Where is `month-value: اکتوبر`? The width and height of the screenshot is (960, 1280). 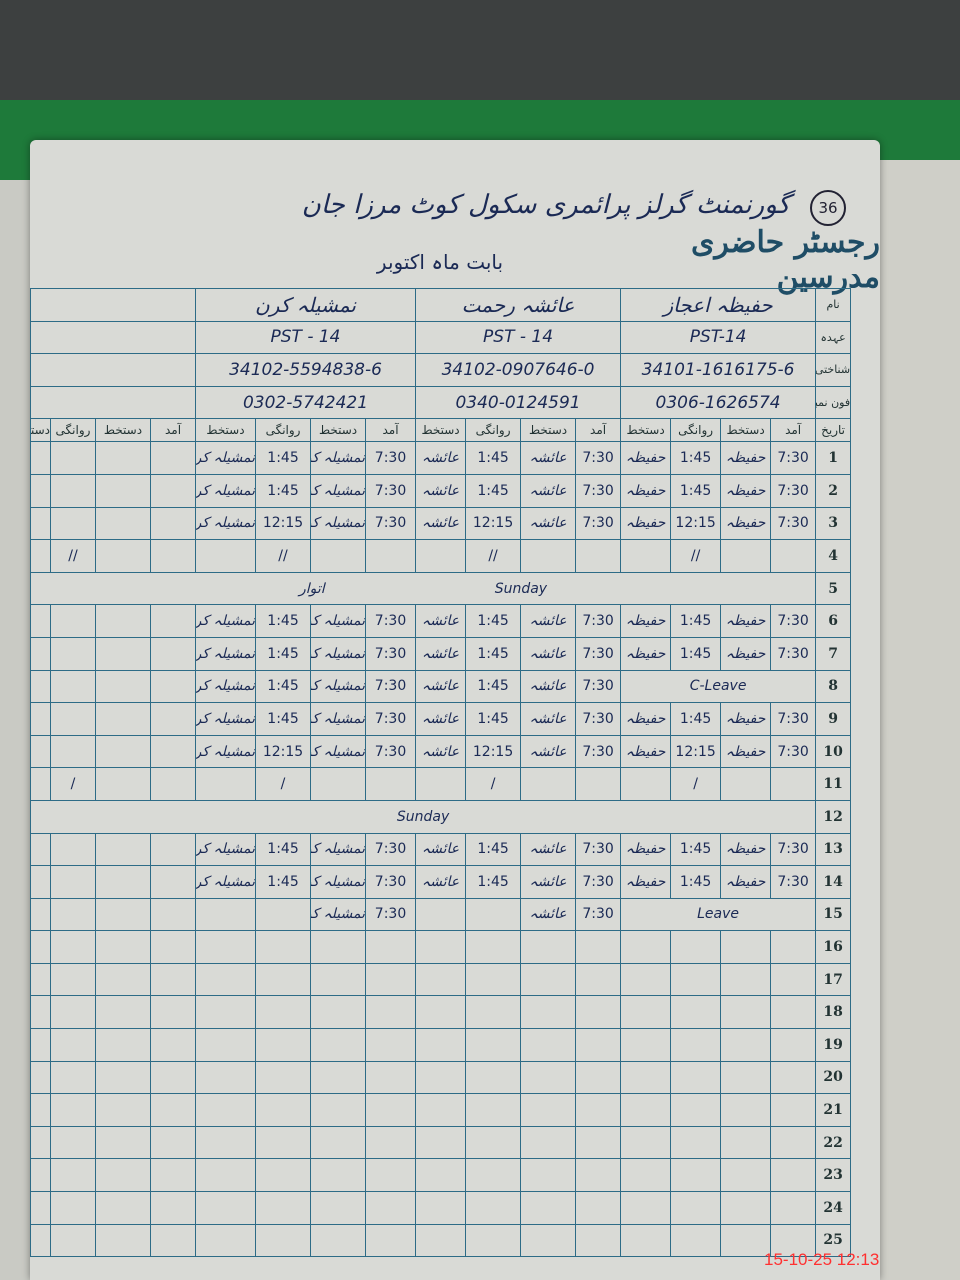
month-value: اکتوبر is located at coordinates (400, 262).